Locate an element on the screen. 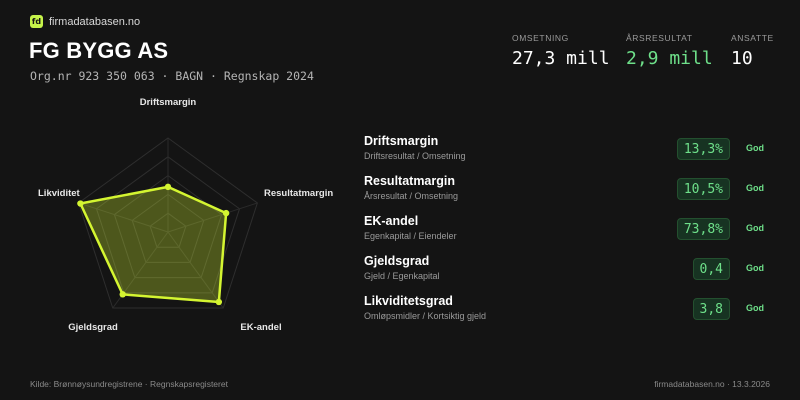  metric-name: Resultatmargin is located at coordinates (409, 181).